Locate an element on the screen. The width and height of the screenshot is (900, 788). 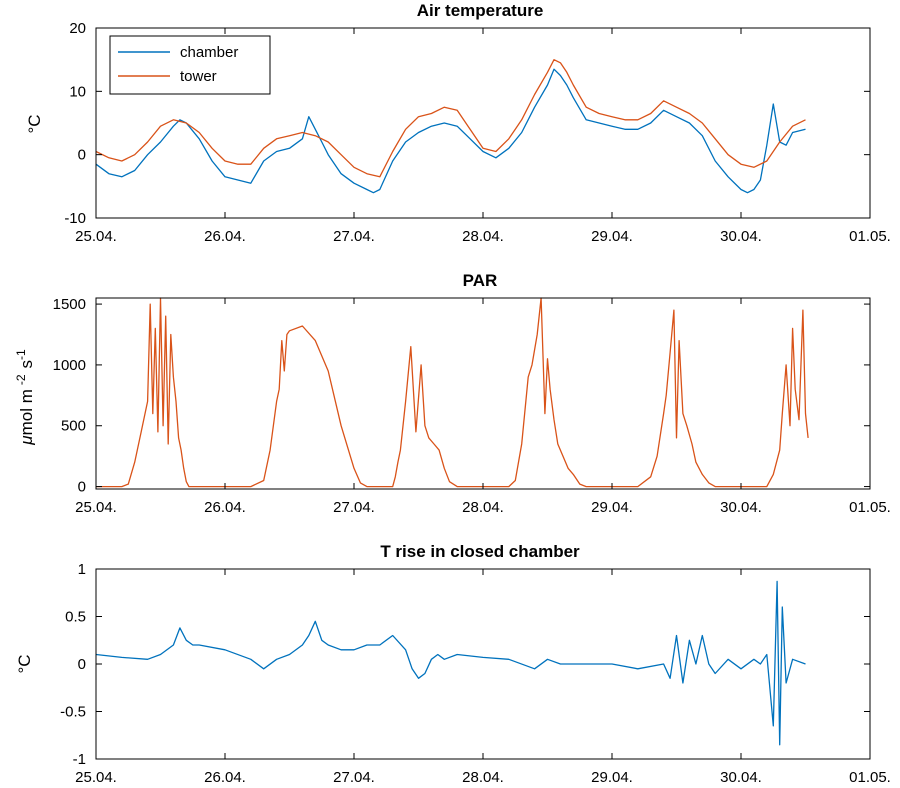
y-tick-label: 500 is located at coordinates (73, 426).